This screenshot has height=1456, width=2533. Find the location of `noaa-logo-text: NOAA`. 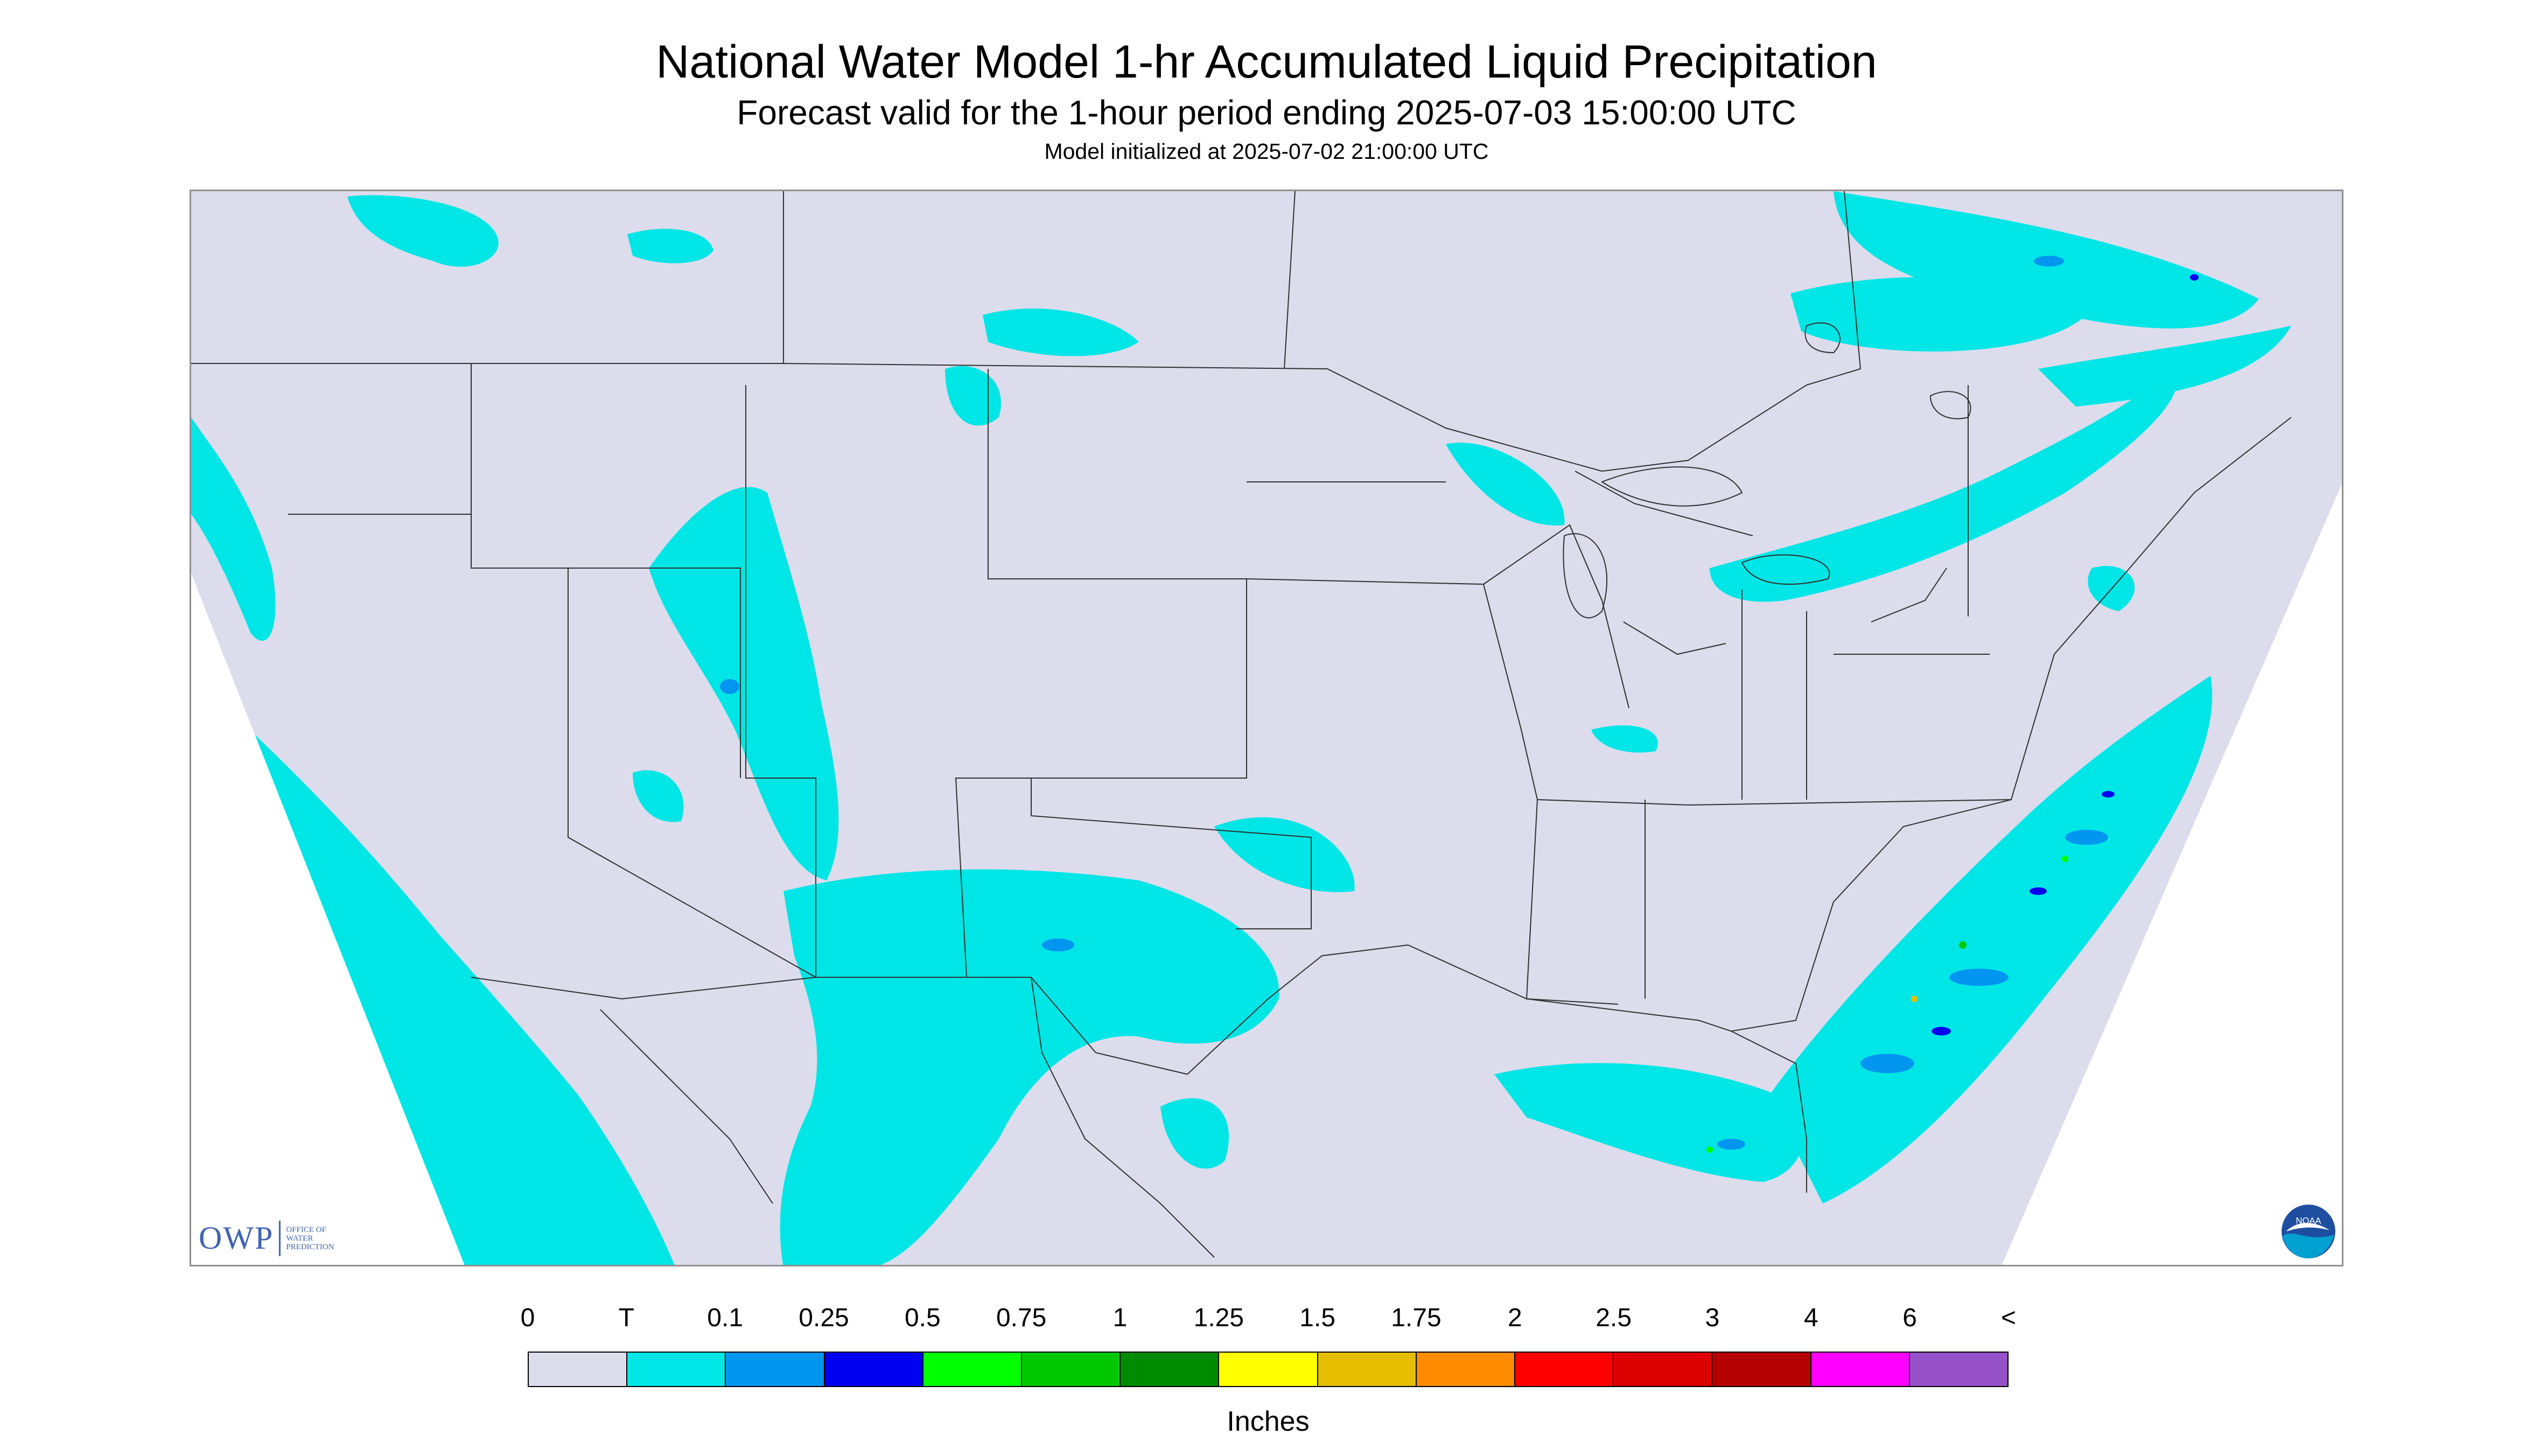

noaa-logo-text: NOAA is located at coordinates (2308, 1220).